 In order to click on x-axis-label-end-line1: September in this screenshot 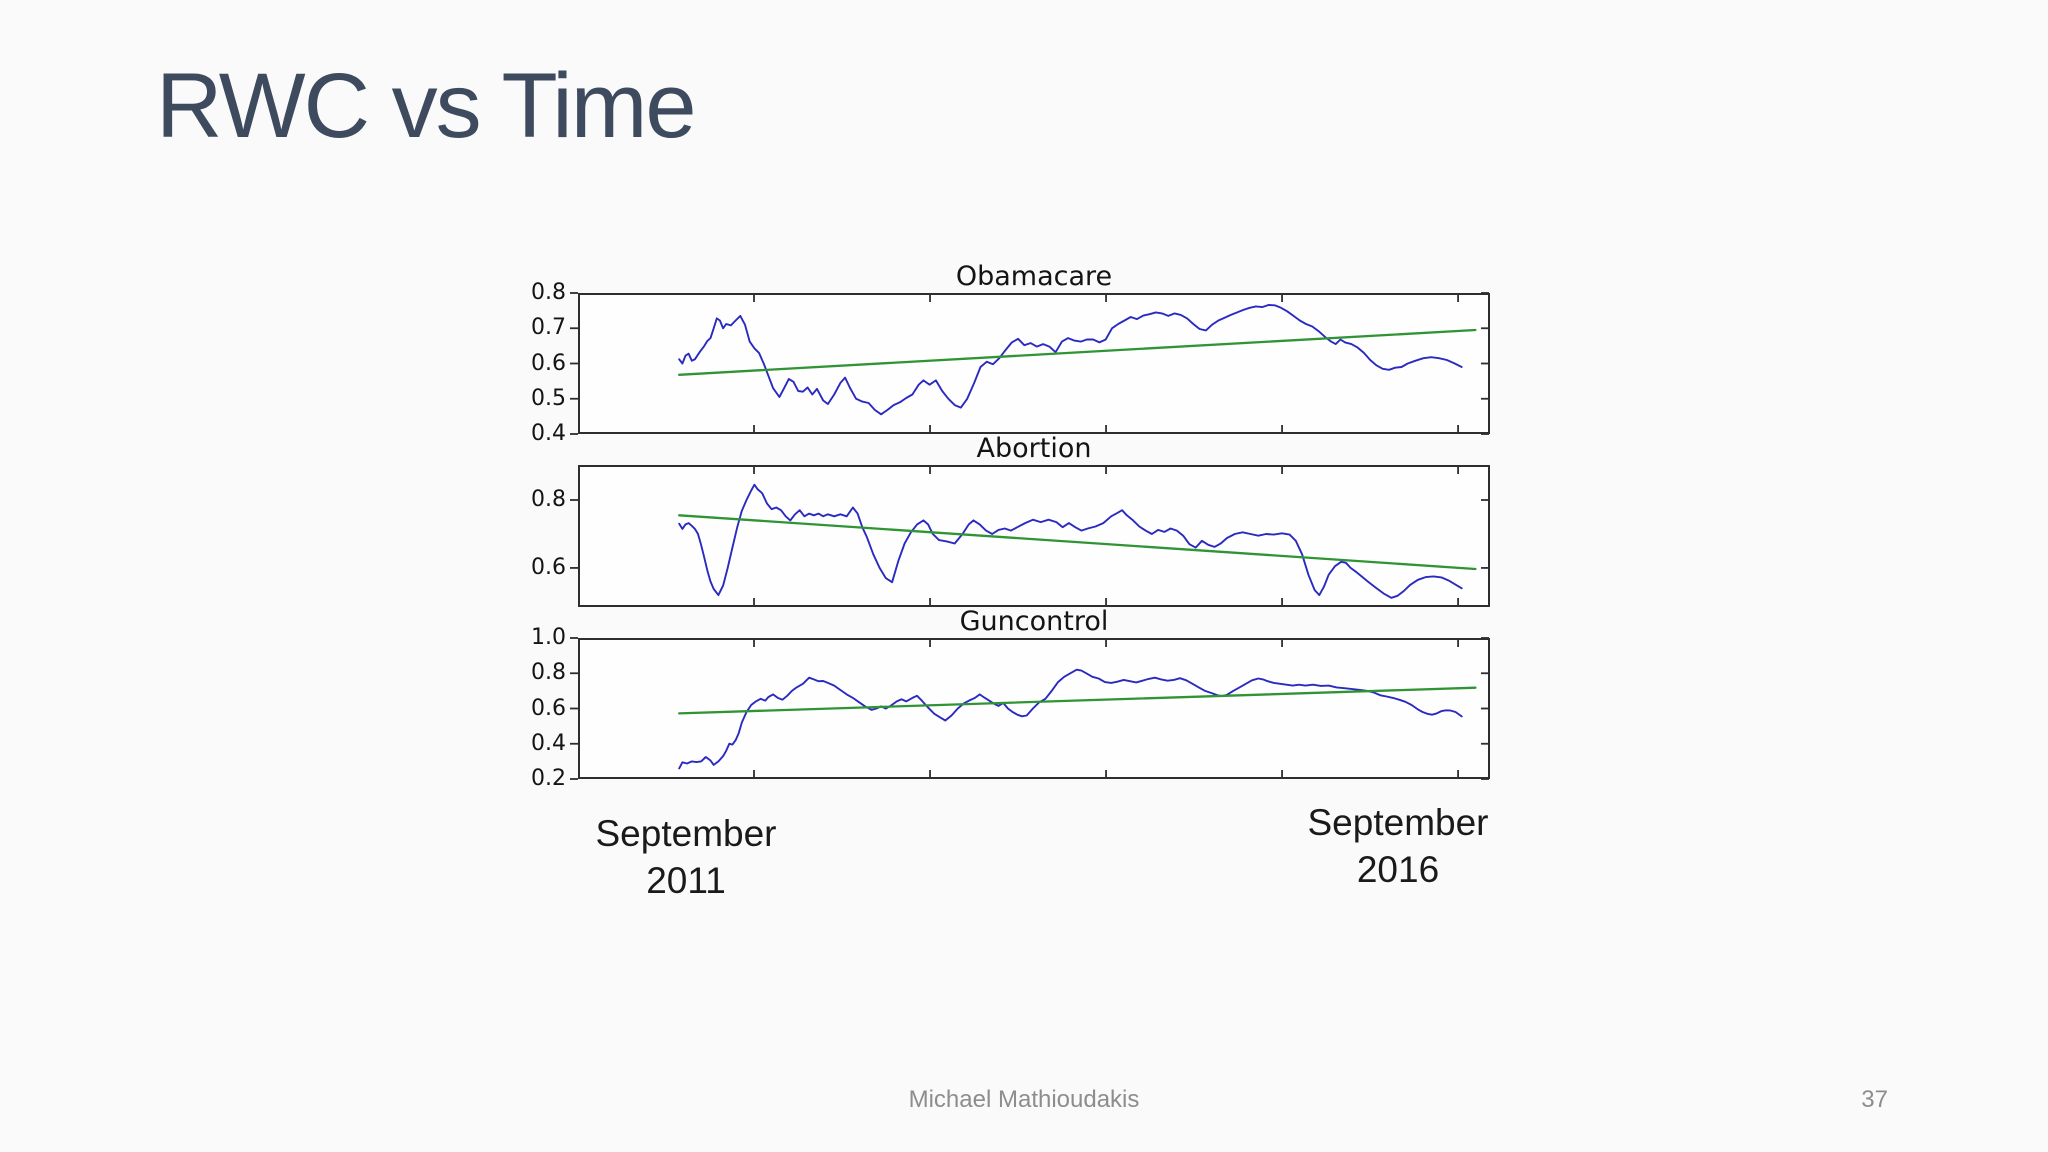, I will do `click(1398, 822)`.